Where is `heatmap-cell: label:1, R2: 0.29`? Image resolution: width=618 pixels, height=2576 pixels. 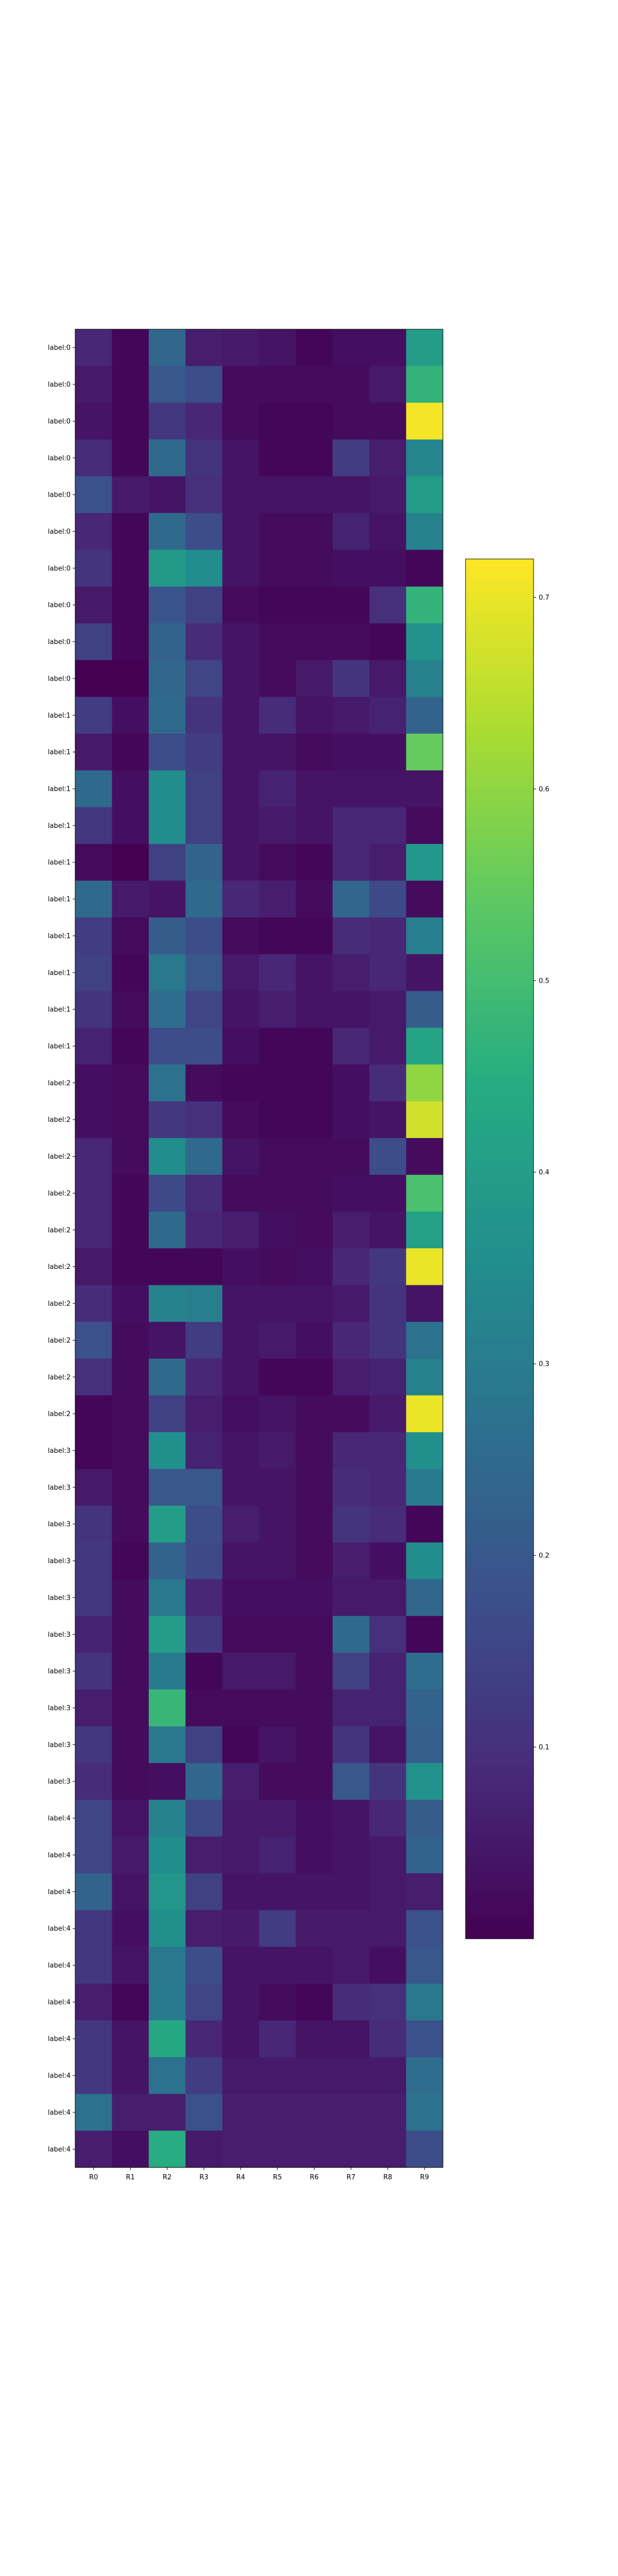 heatmap-cell: label:1, R2: 0.29 is located at coordinates (167, 973).